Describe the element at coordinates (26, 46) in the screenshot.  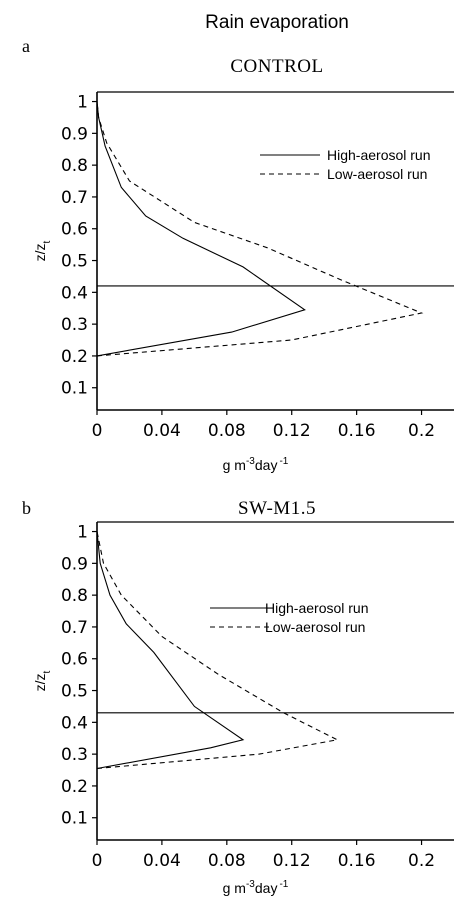
I see `panel-letter: a` at that location.